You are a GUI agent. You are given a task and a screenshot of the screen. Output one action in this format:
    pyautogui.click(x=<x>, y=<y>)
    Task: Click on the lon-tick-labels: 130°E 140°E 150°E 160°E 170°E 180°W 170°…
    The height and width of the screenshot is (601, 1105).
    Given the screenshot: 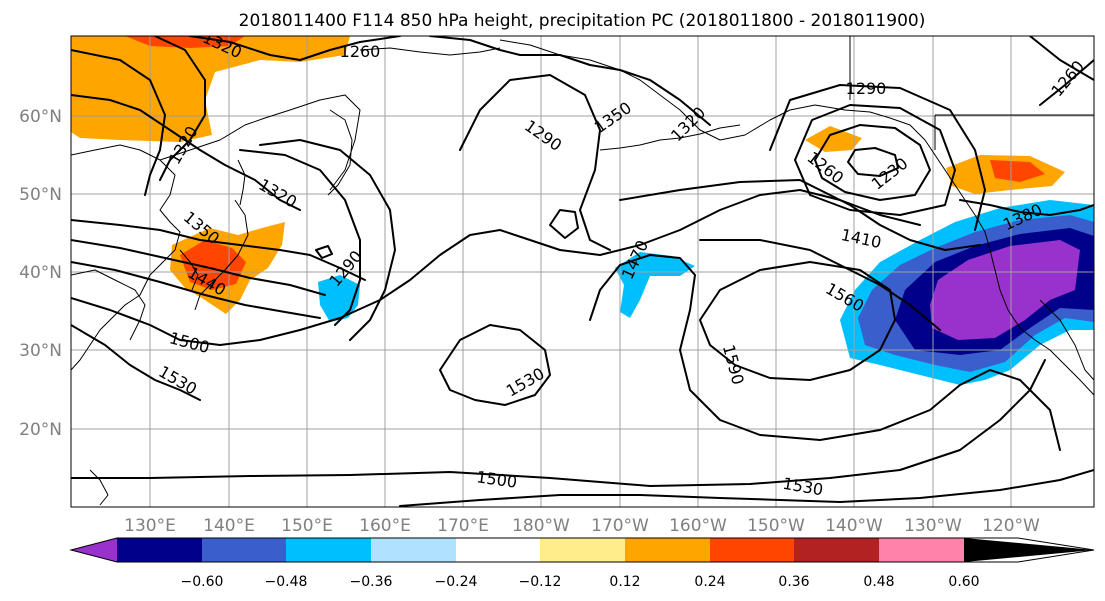 What is the action you would take?
    pyautogui.click(x=582, y=526)
    